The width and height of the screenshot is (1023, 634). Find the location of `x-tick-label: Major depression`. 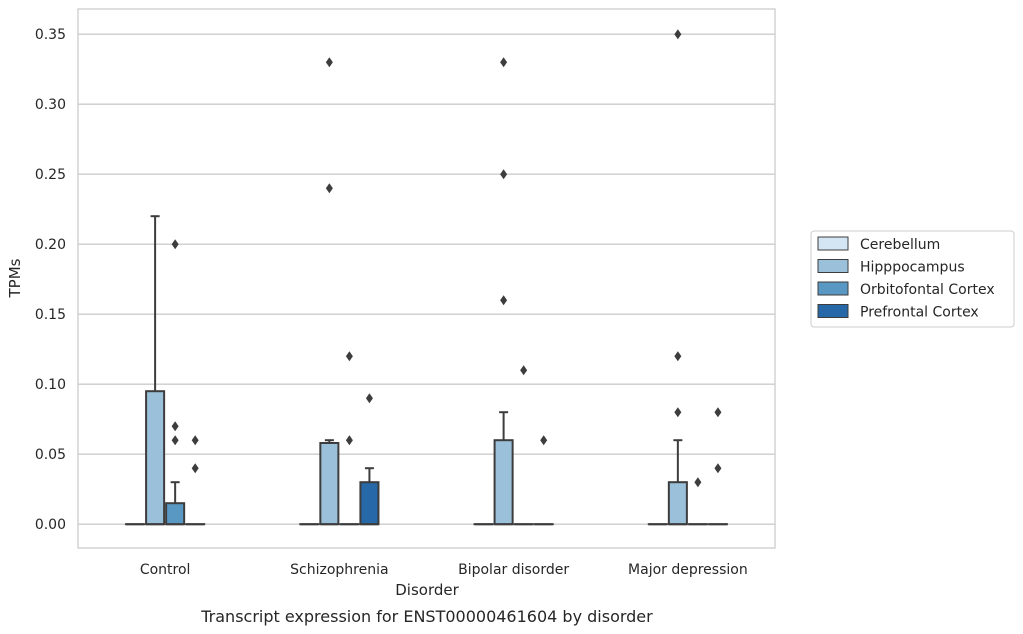

x-tick-label: Major depression is located at coordinates (688, 570).